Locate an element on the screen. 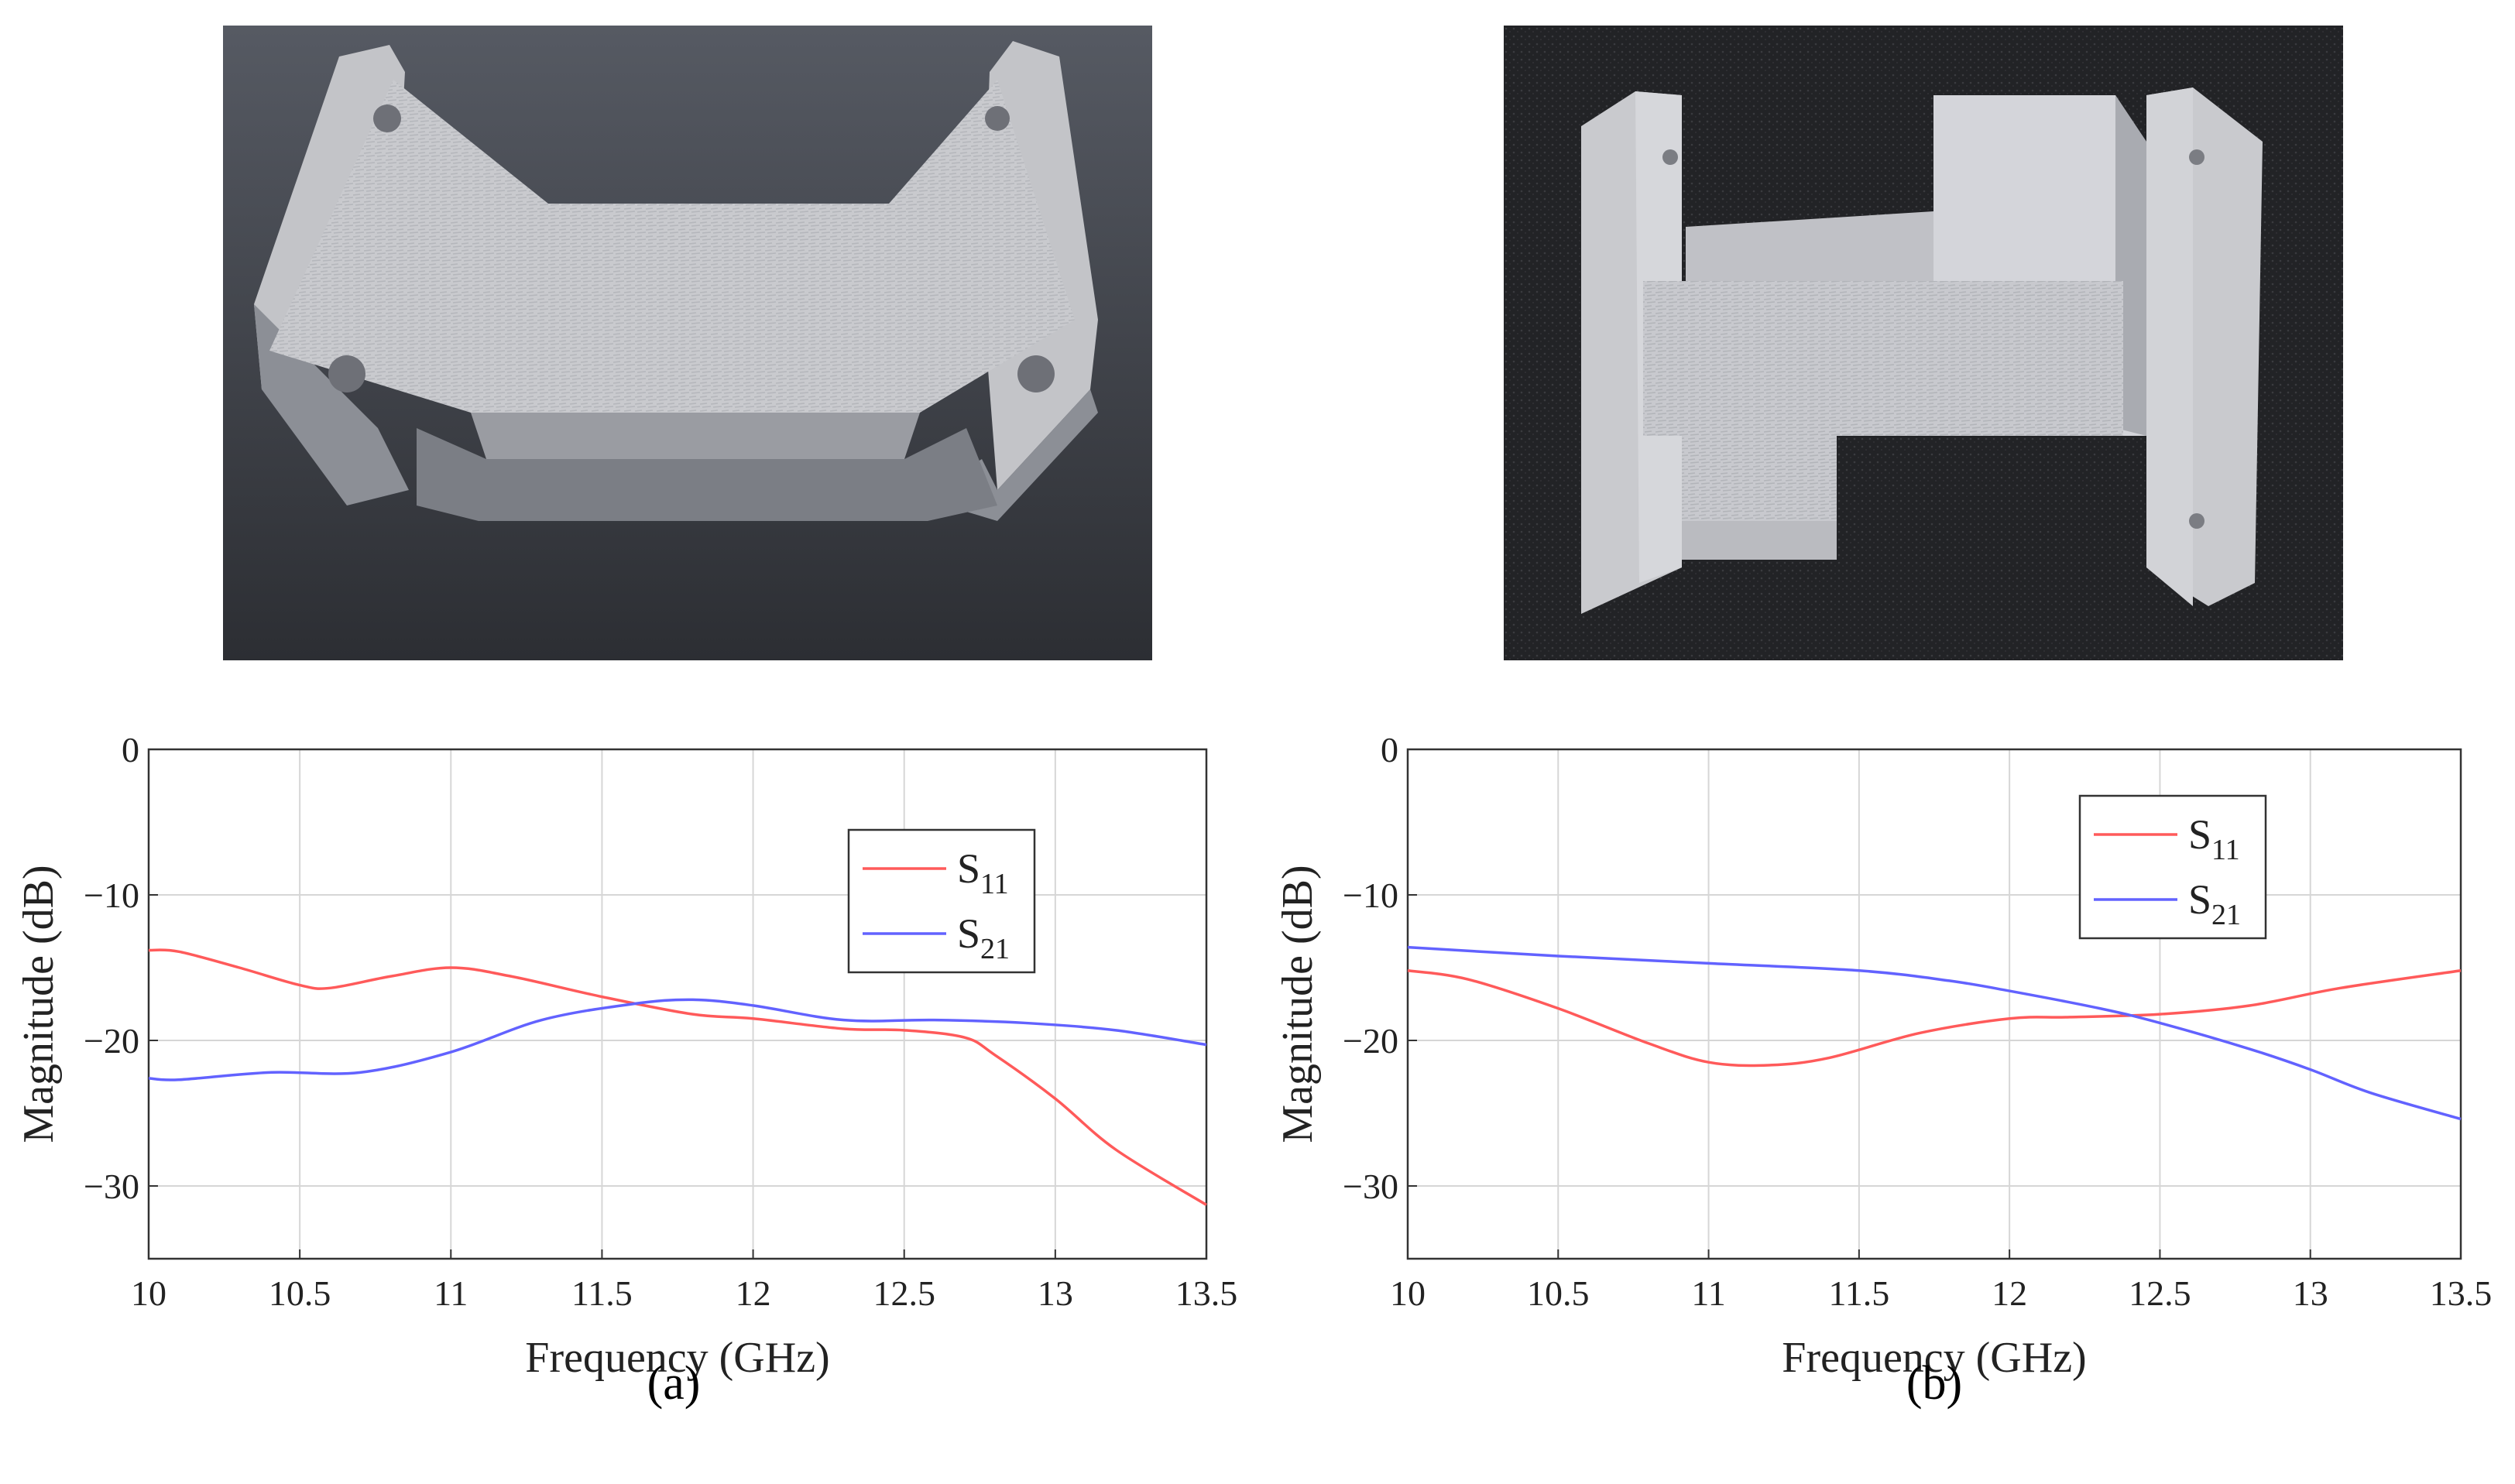 This screenshot has width=2515, height=1484. photo-waveguide-b is located at coordinates (1923, 343).